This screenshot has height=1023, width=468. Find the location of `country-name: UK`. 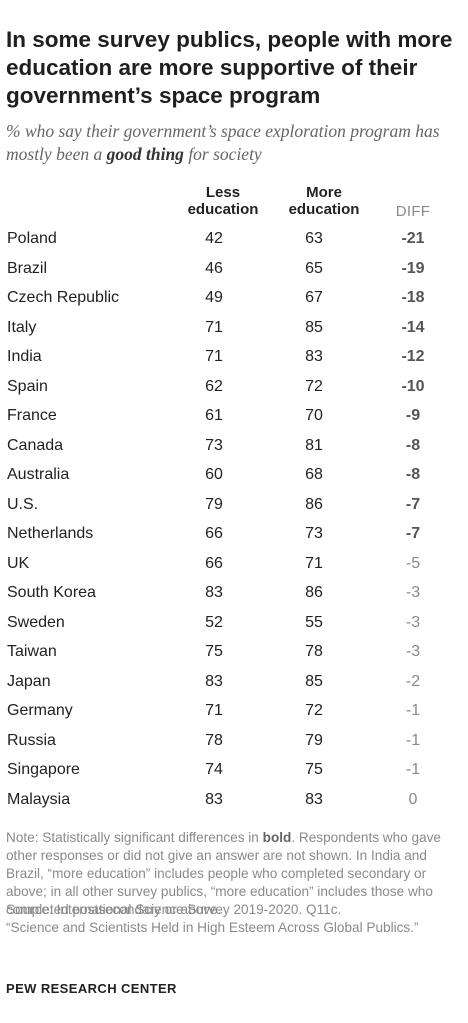

country-name: UK is located at coordinates (18, 563).